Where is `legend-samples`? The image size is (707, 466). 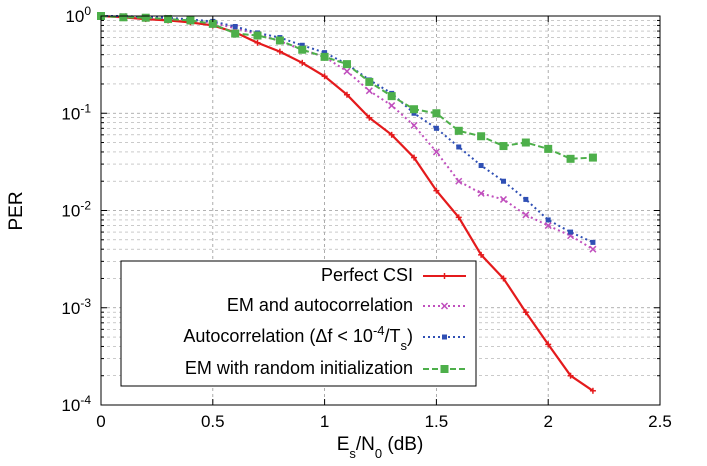 legend-samples is located at coordinates (444, 323).